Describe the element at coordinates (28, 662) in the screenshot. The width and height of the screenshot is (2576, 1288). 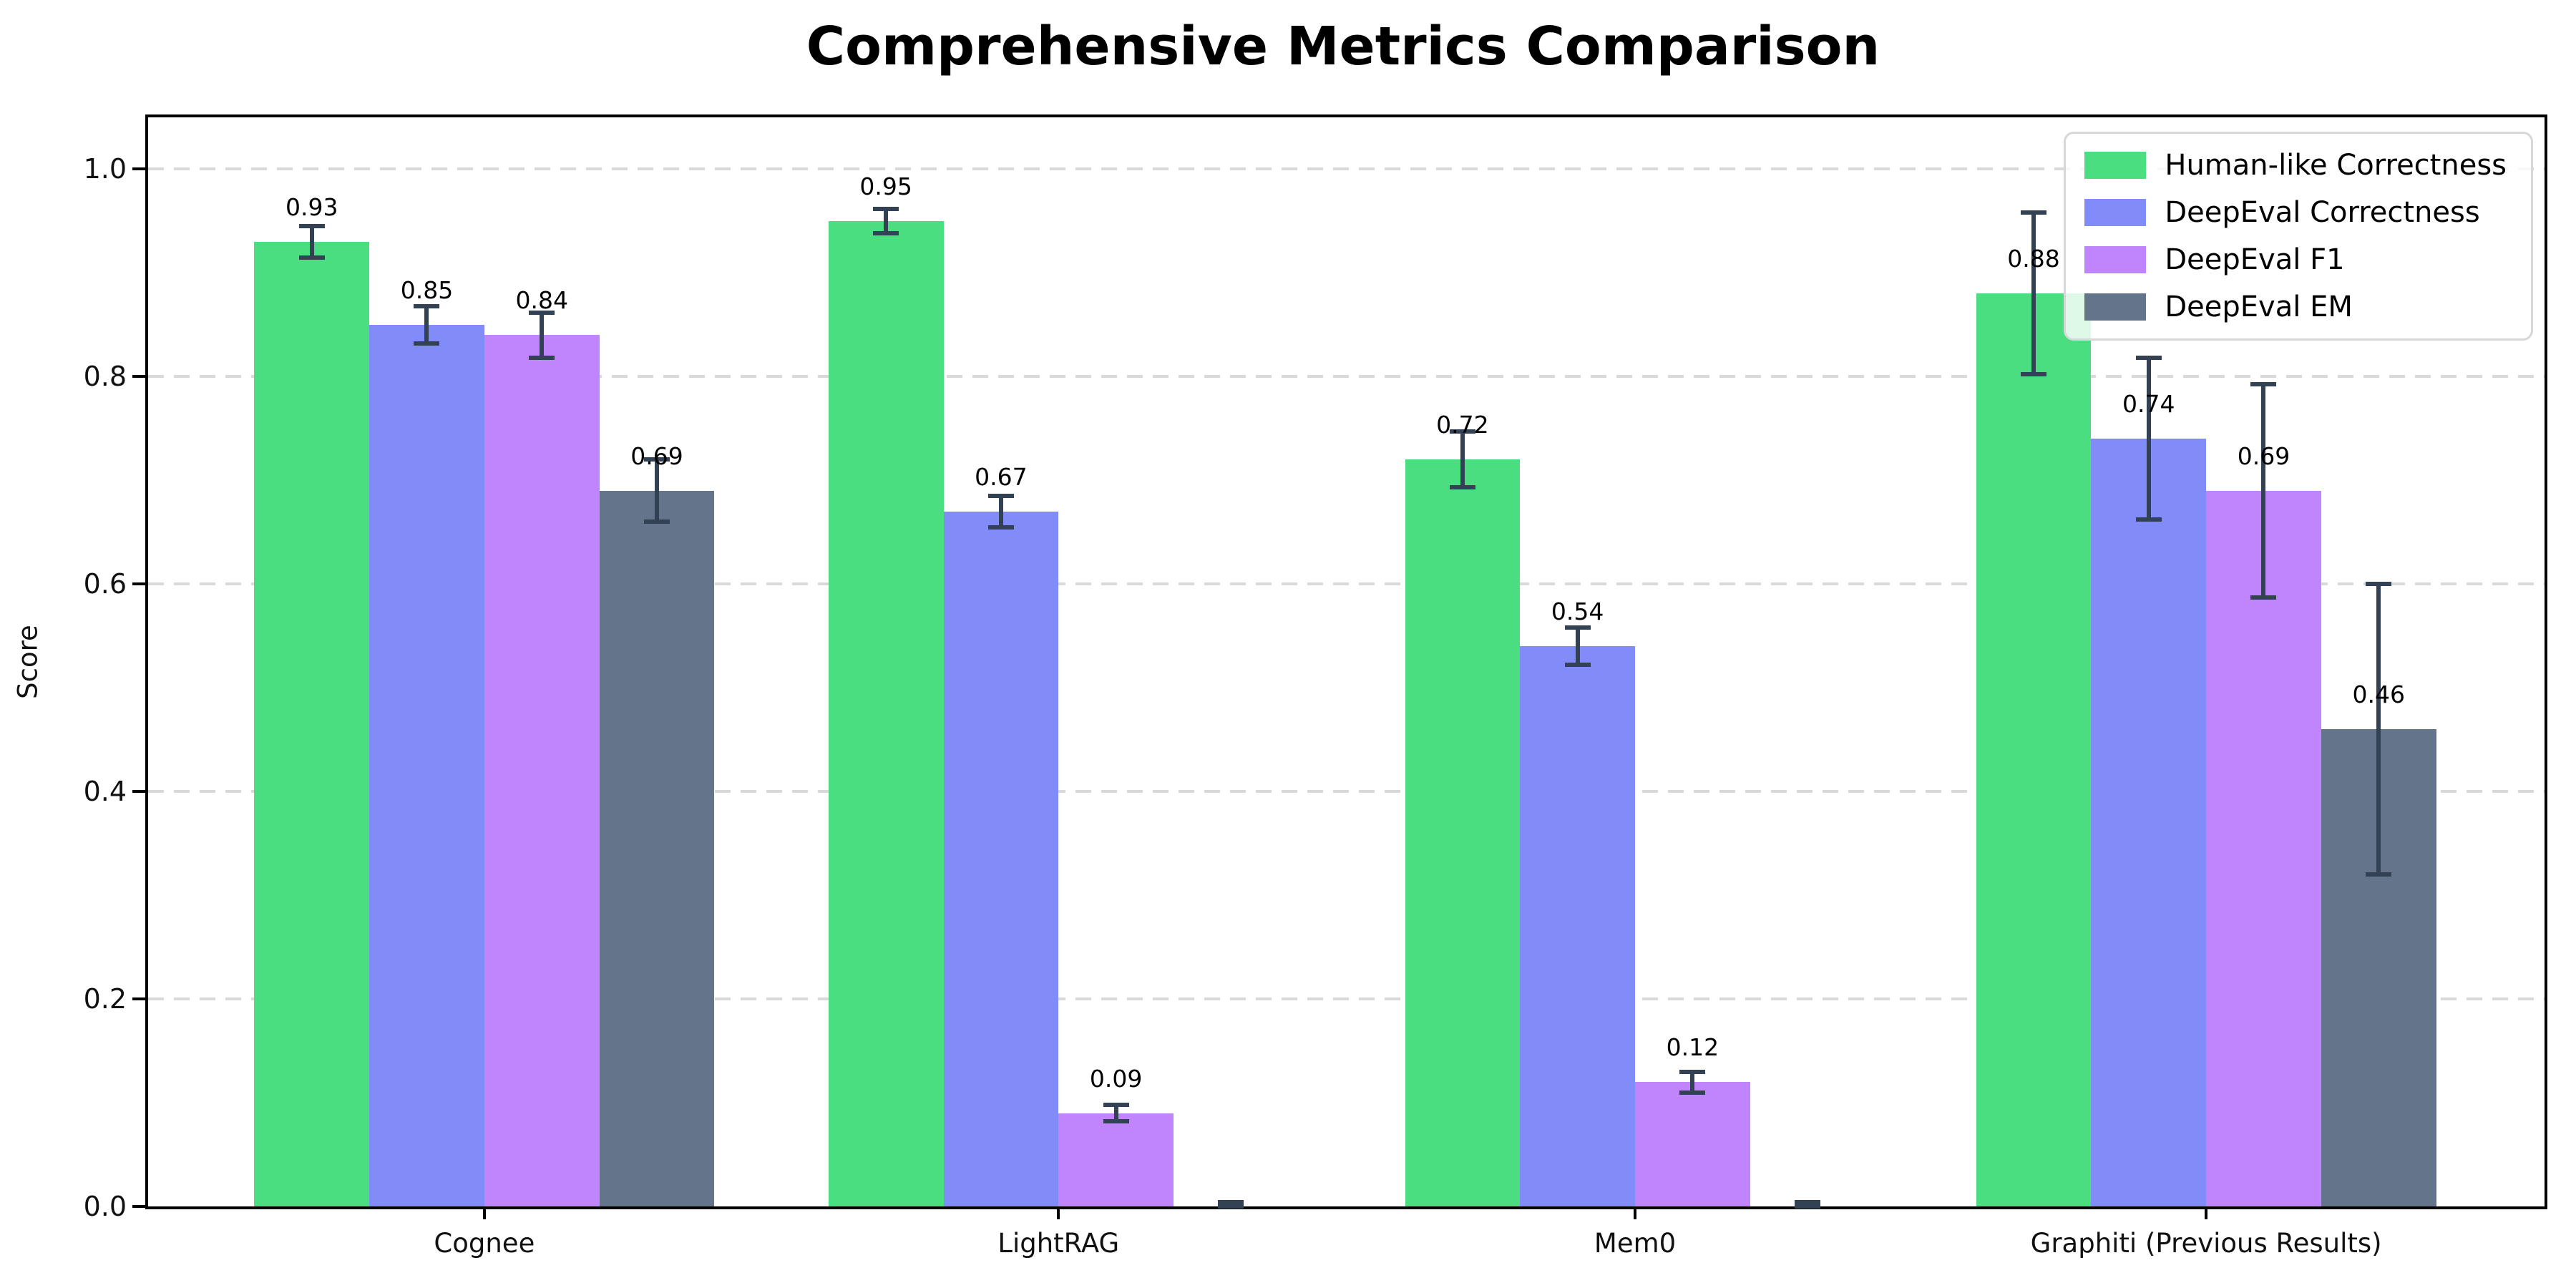
I see `y-axis-label: Score` at that location.